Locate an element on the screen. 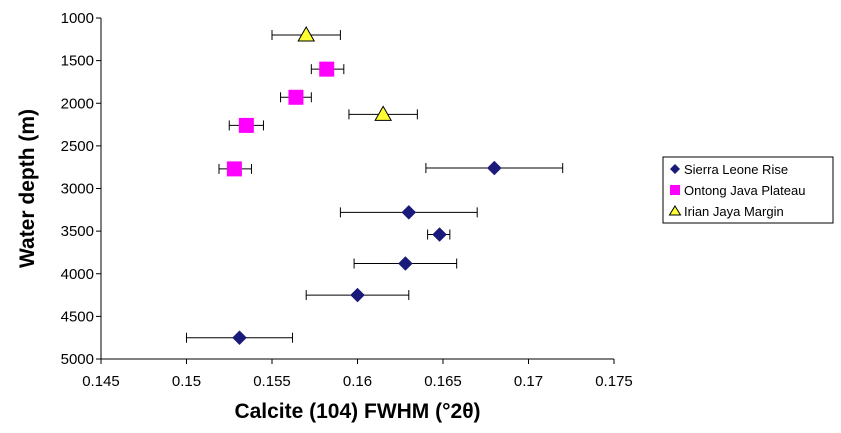 The height and width of the screenshot is (433, 841). y-tick-label: 1500 is located at coordinates (77, 61).